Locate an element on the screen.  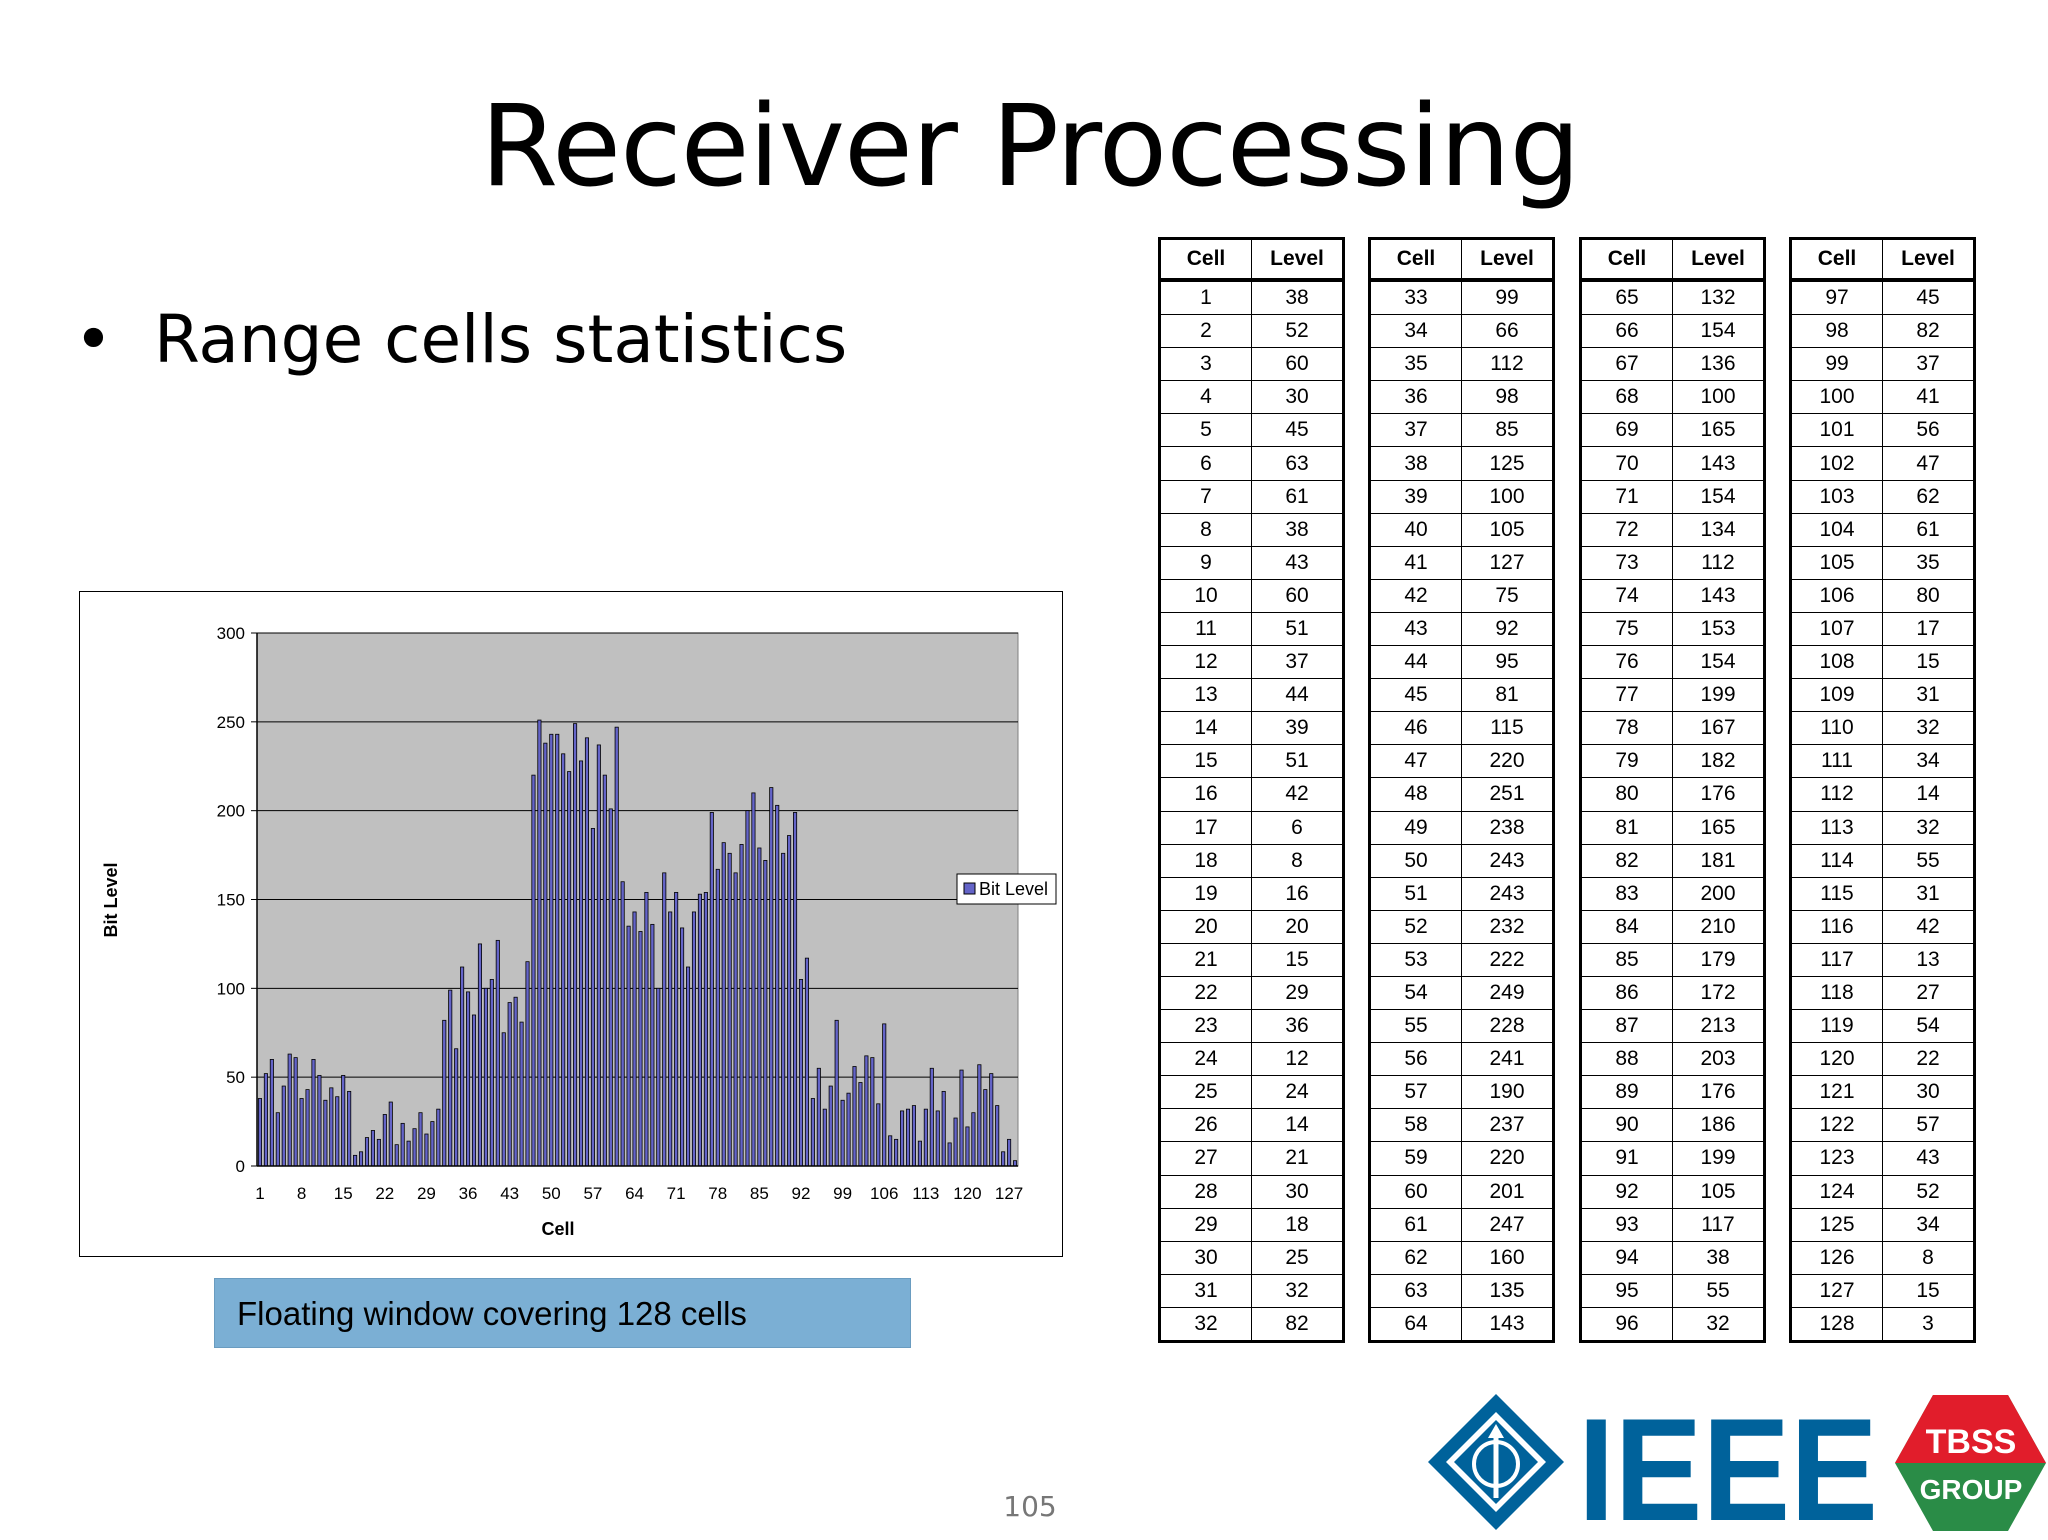
cell-number: 6 is located at coordinates (1205, 463).